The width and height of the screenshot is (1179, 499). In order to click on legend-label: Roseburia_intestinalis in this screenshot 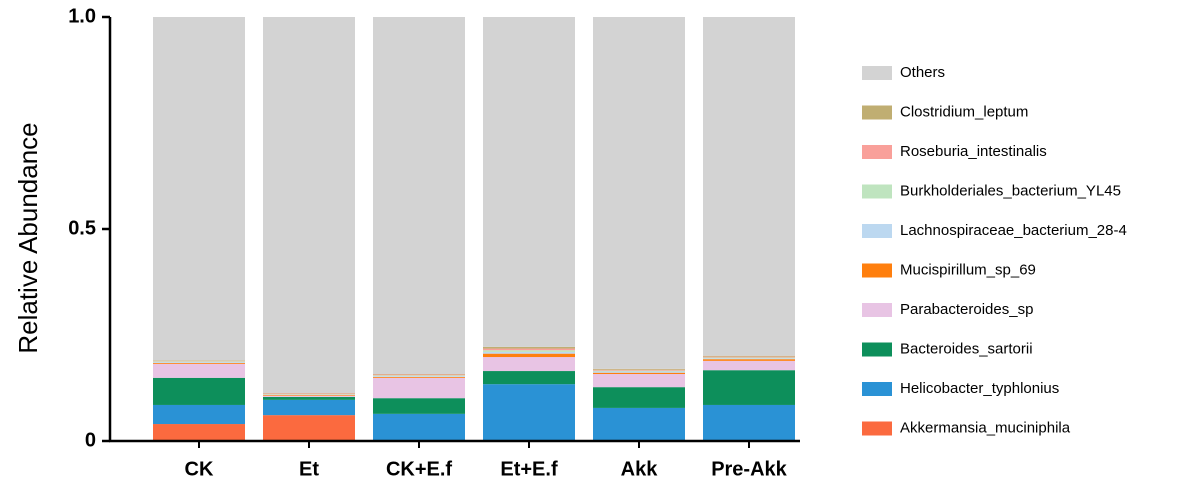, I will do `click(973, 151)`.